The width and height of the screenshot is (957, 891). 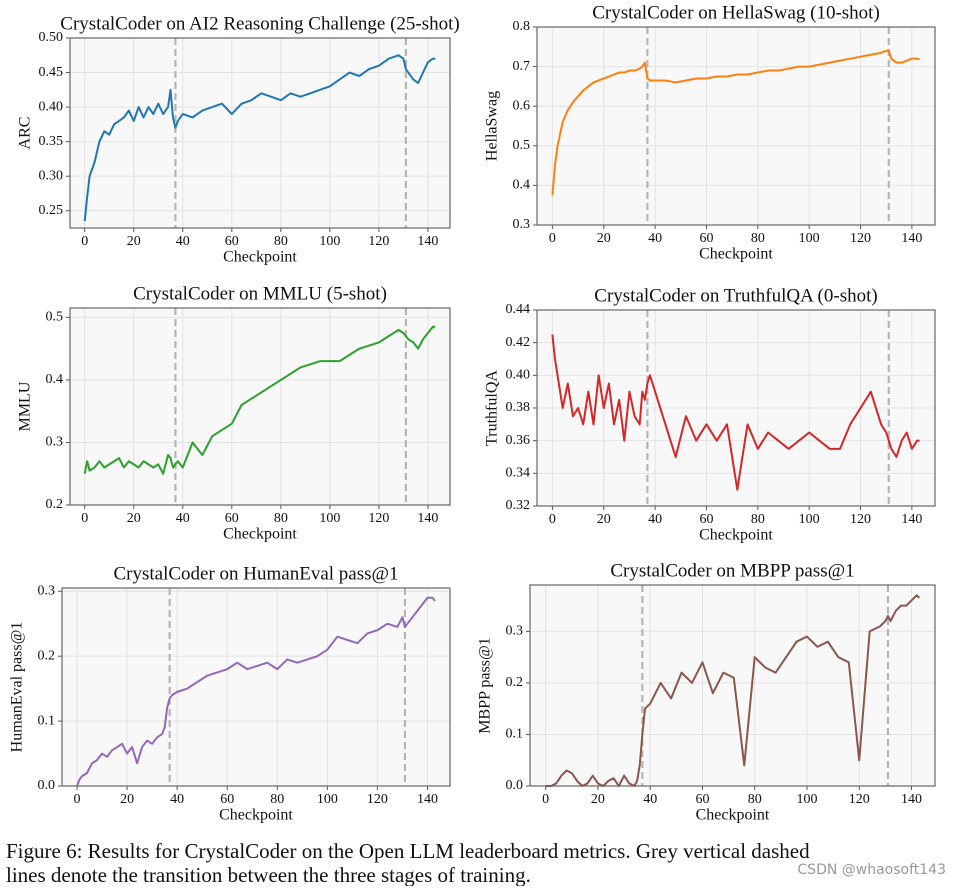 I want to click on chart-title: CrystalCoder on HumanEval pass@1, so click(x=255, y=573).